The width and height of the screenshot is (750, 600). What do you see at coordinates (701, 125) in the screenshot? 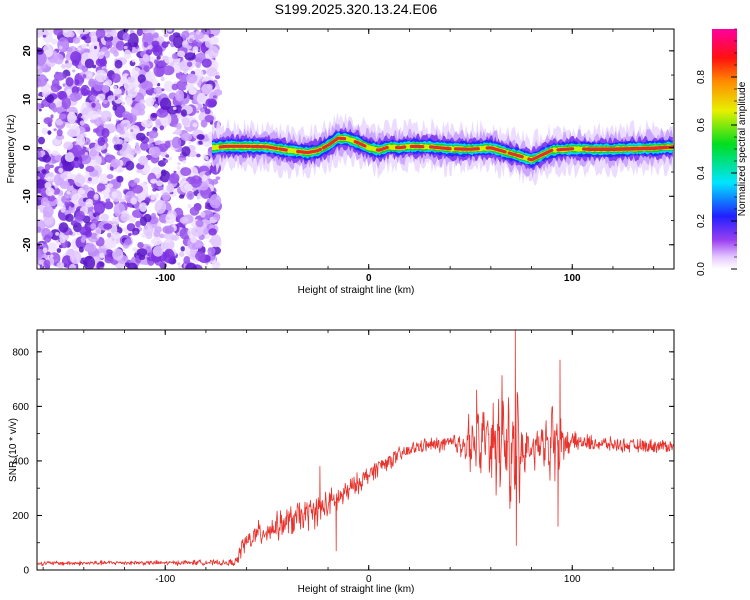
I see `colorbar-tick-label: 0.6` at bounding box center [701, 125].